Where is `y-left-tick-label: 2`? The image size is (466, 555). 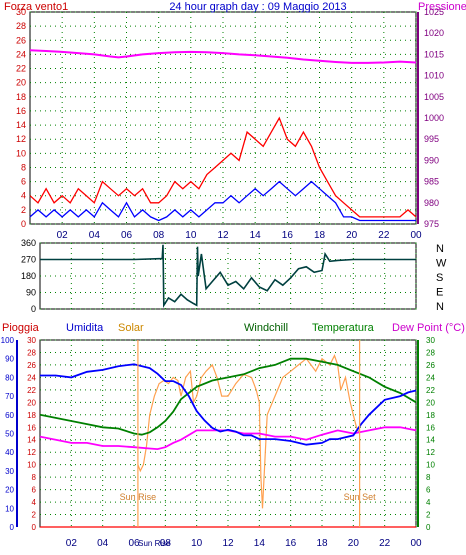
y-left-tick-label: 2 is located at coordinates (23, 210).